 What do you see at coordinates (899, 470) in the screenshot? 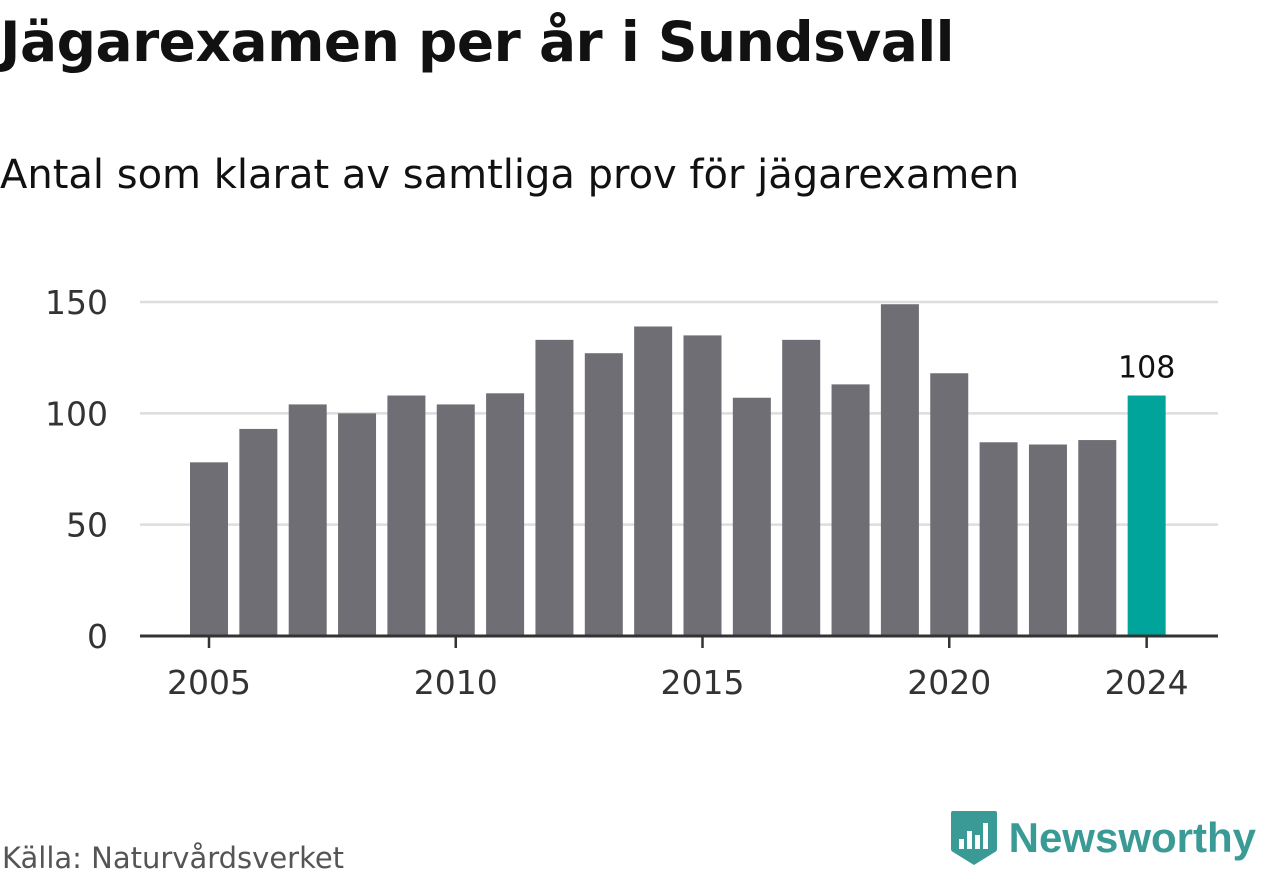
I see `bar-2019` at bounding box center [899, 470].